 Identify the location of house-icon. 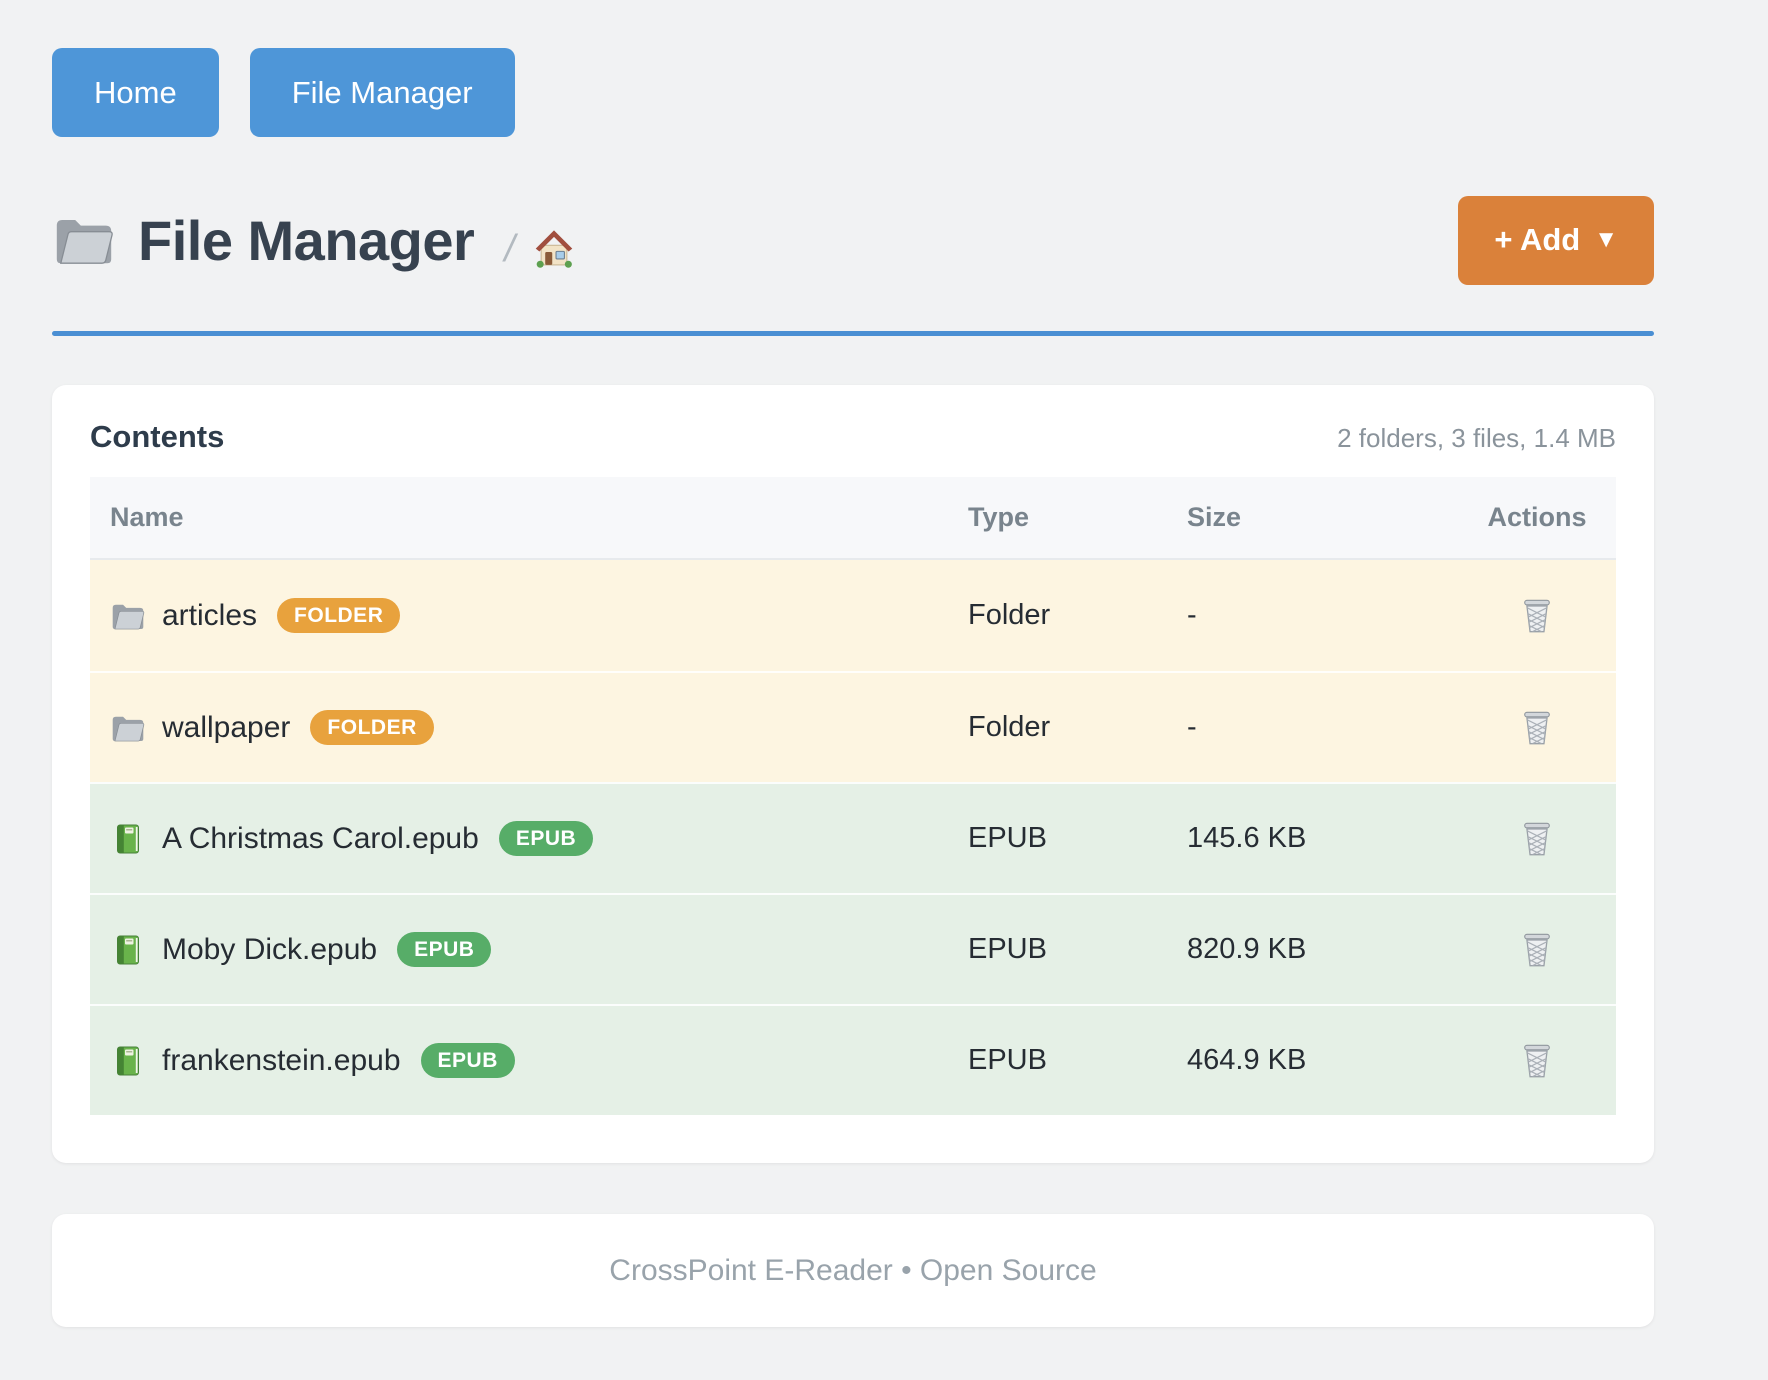
(554, 248).